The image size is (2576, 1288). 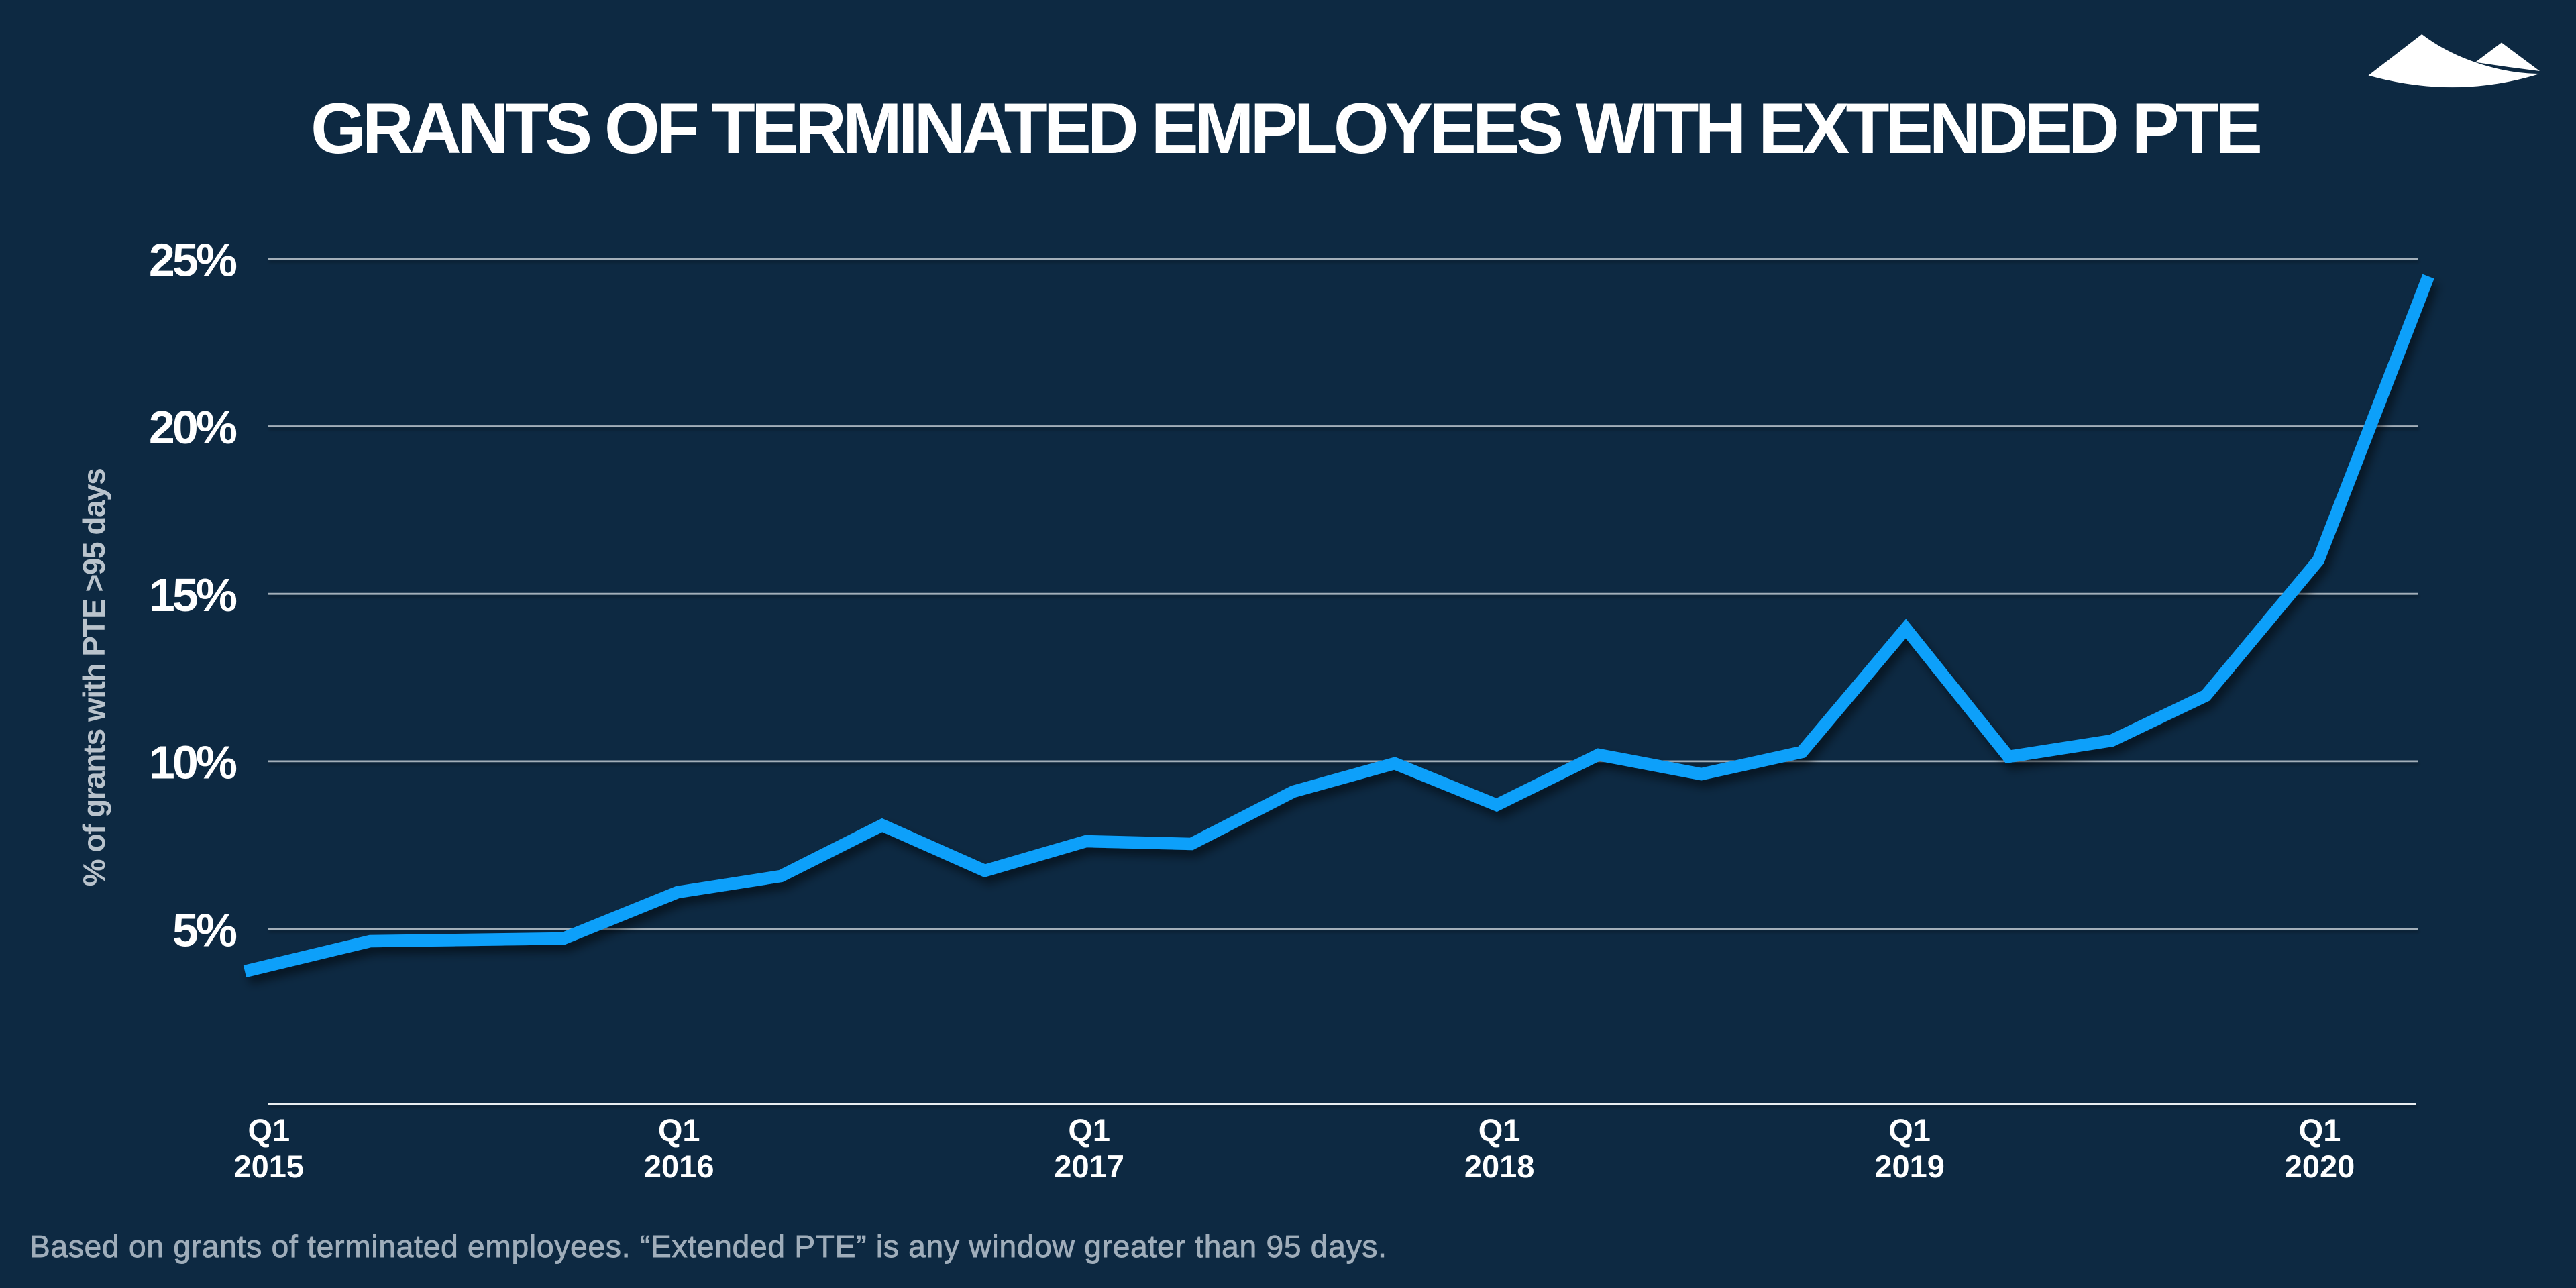 I want to click on svg-text: 2019, so click(x=1909, y=1166).